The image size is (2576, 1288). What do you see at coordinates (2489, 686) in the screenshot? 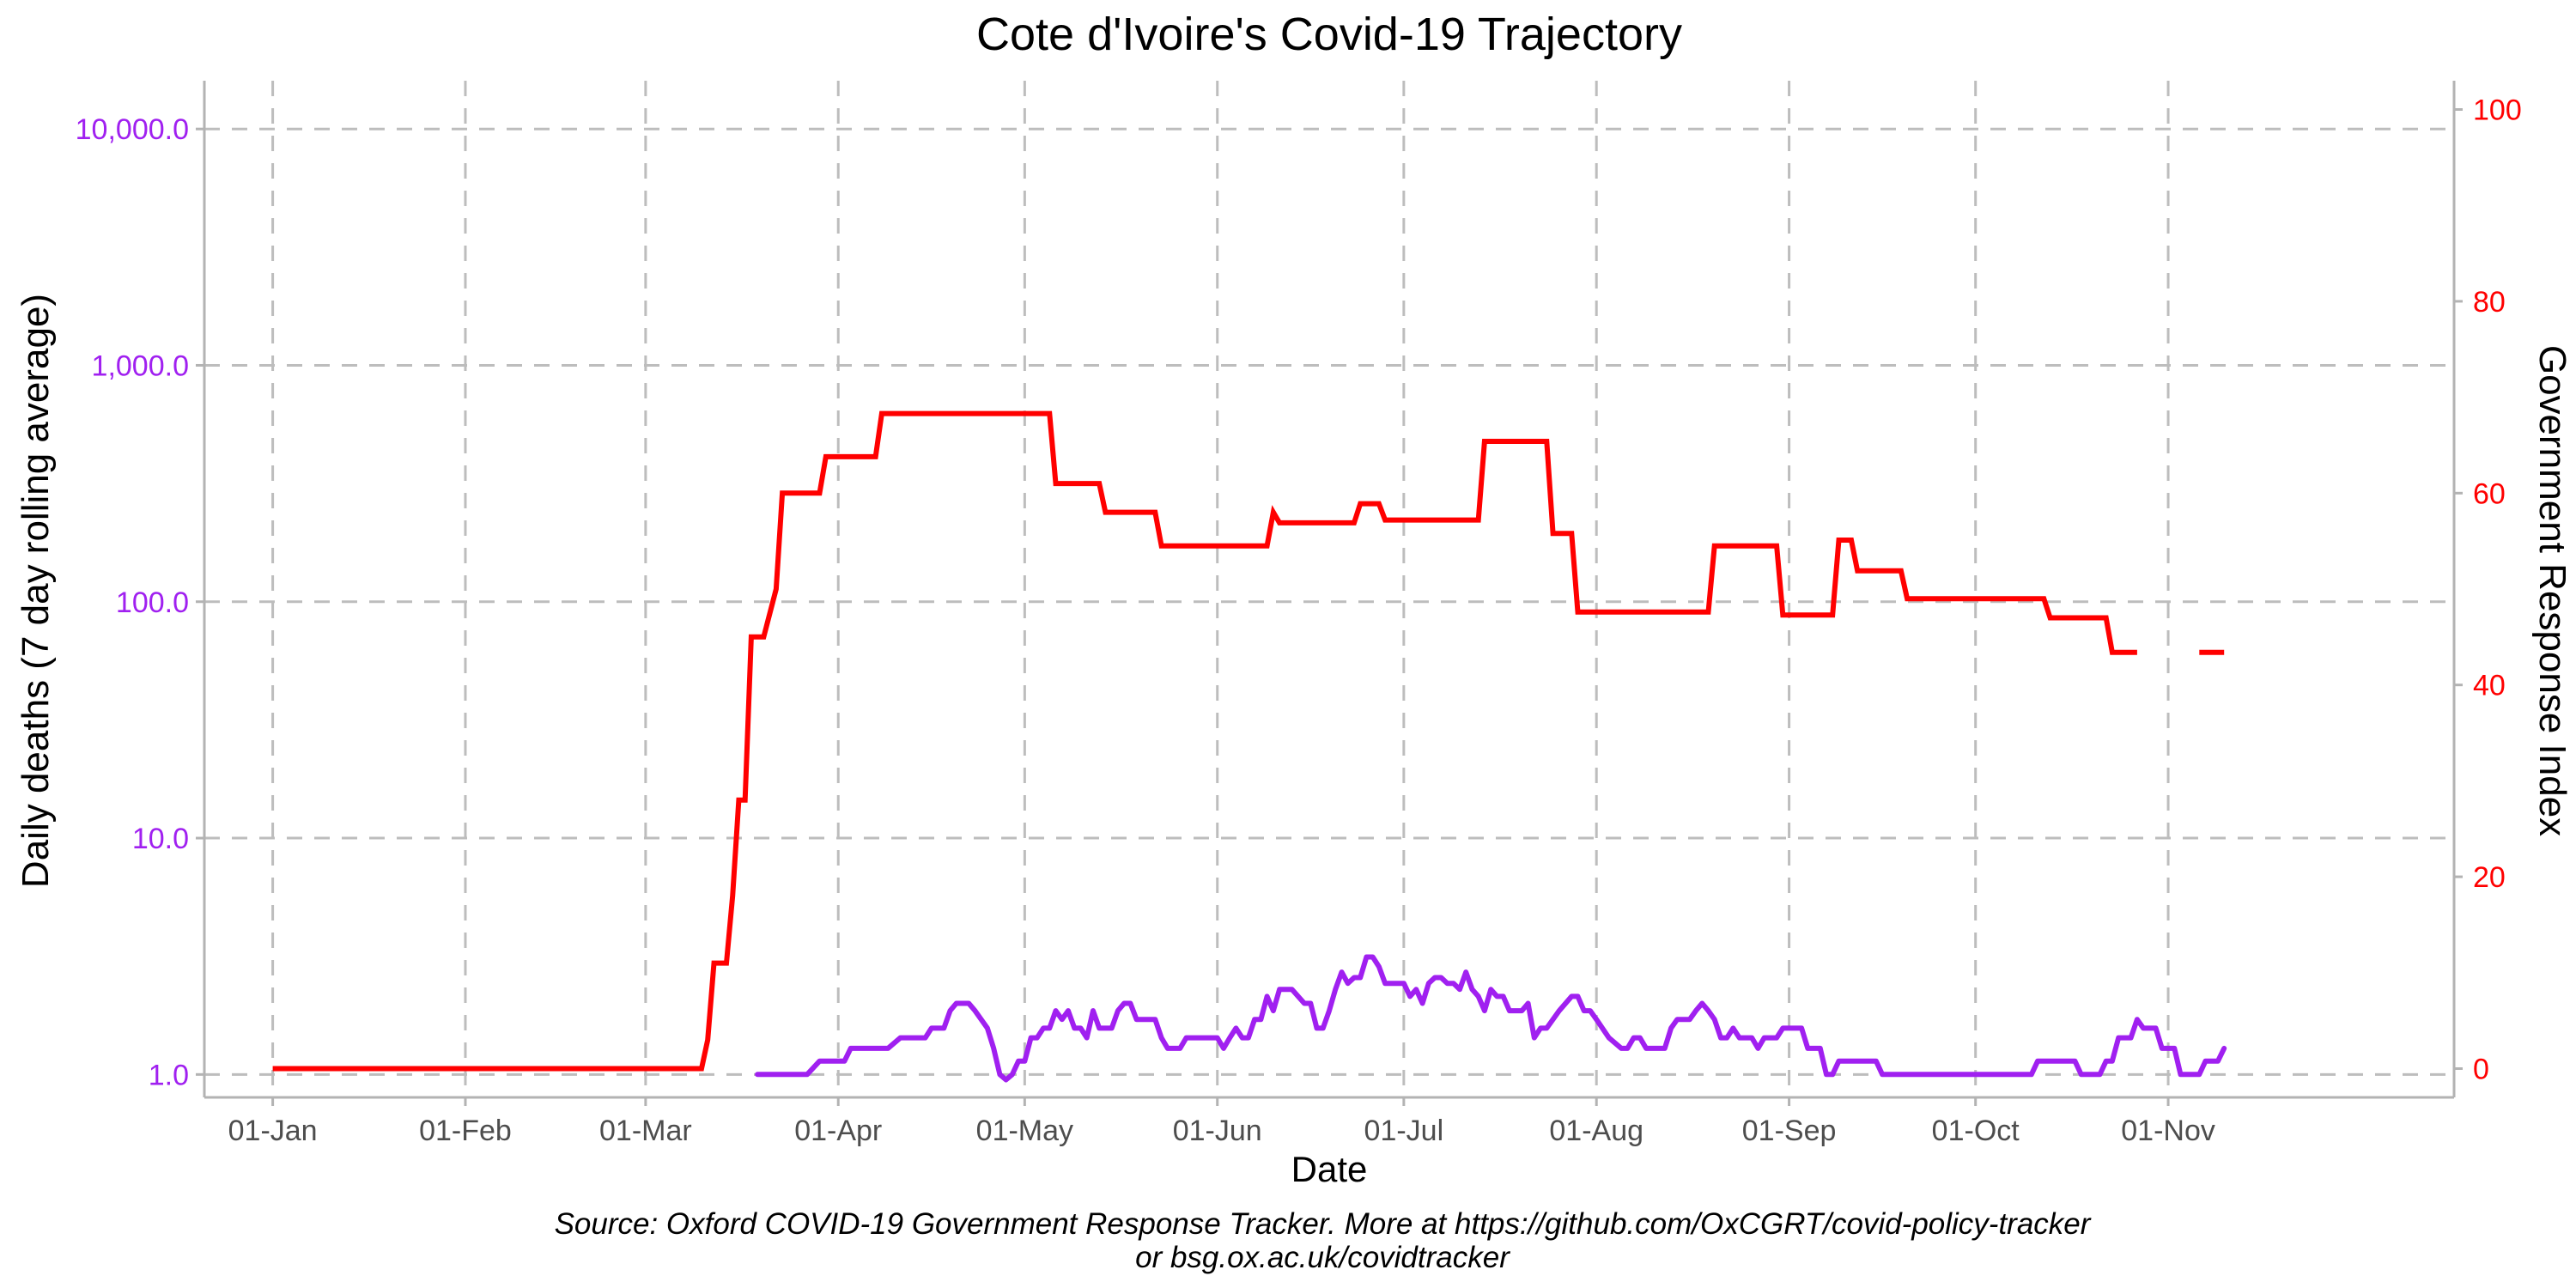
I see `y-right-tick-label: 40` at bounding box center [2489, 686].